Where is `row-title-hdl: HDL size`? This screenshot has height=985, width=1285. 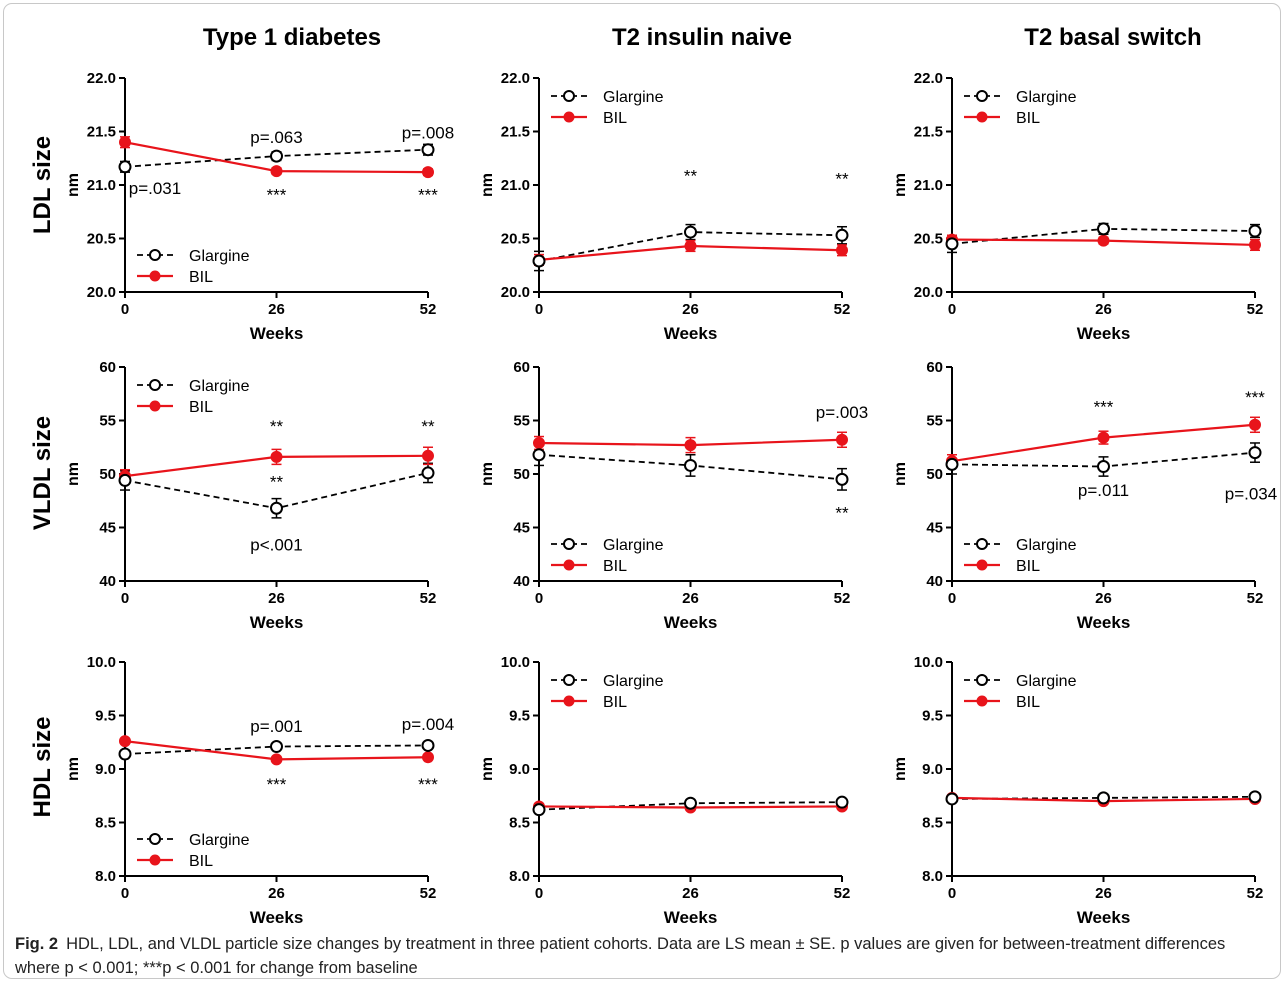
row-title-hdl: HDL size is located at coordinates (42, 767).